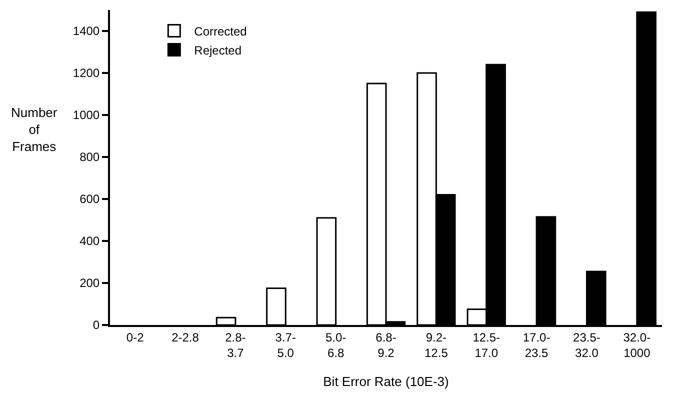 The width and height of the screenshot is (677, 405). What do you see at coordinates (285, 345) in the screenshot?
I see `x-tick-label: 3.7-5.0` at bounding box center [285, 345].